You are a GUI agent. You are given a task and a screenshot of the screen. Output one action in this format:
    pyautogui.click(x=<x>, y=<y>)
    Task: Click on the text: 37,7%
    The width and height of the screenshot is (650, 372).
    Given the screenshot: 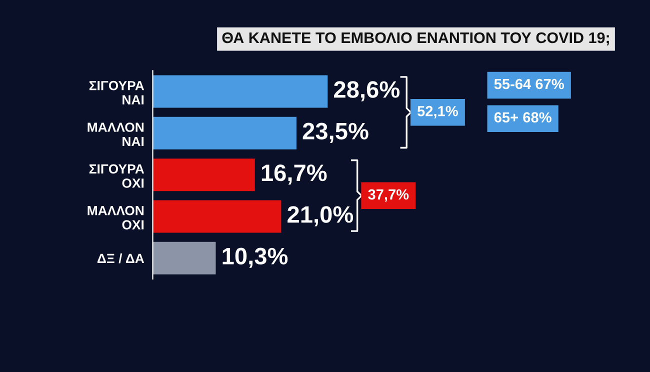 What is the action you would take?
    pyautogui.click(x=388, y=195)
    